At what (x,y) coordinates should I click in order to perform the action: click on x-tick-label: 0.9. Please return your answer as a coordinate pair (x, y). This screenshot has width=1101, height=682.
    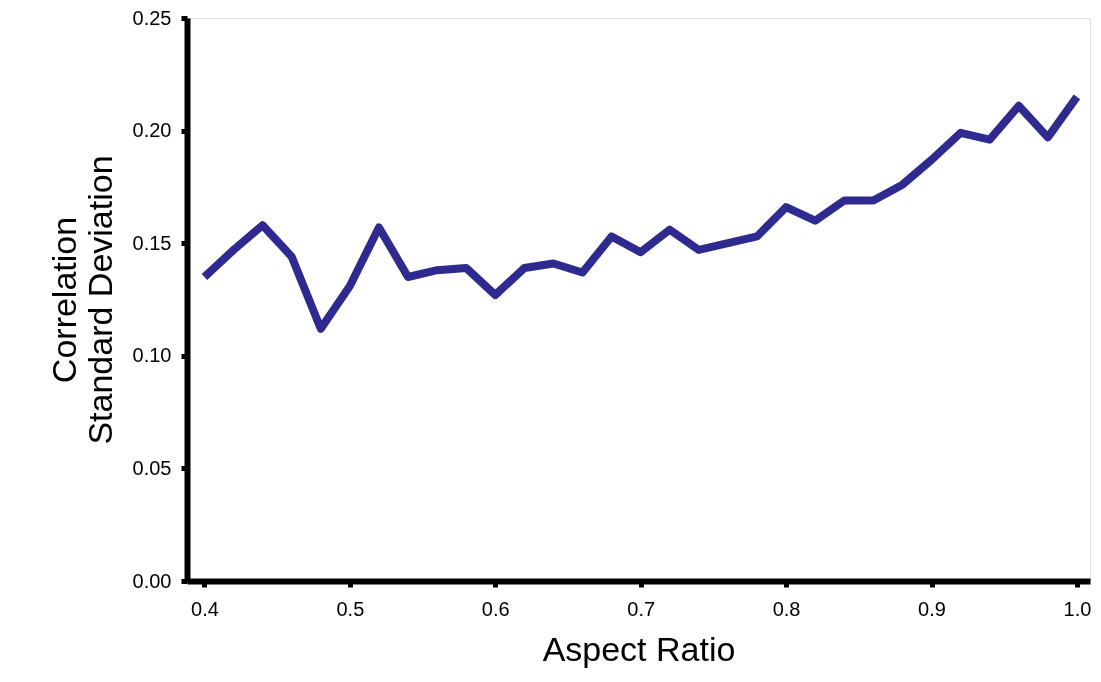
    Looking at the image, I should click on (932, 608).